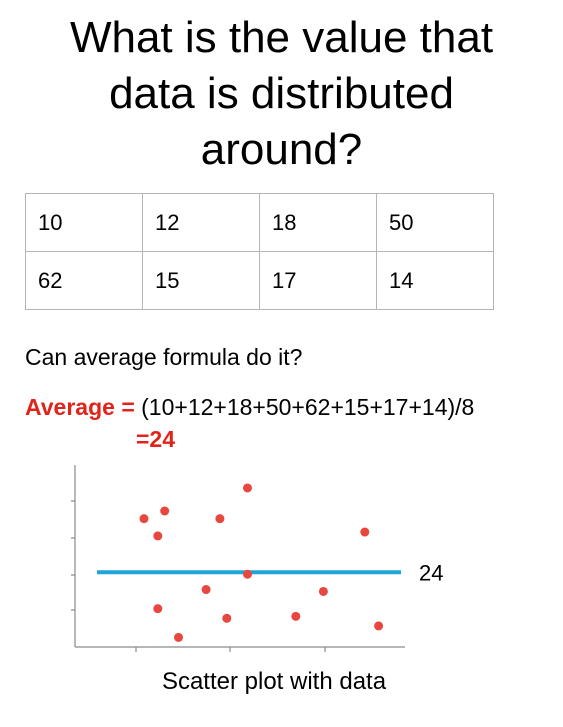 The height and width of the screenshot is (727, 563). What do you see at coordinates (164, 357) in the screenshot?
I see `question-text: Can average formula do it?` at bounding box center [164, 357].